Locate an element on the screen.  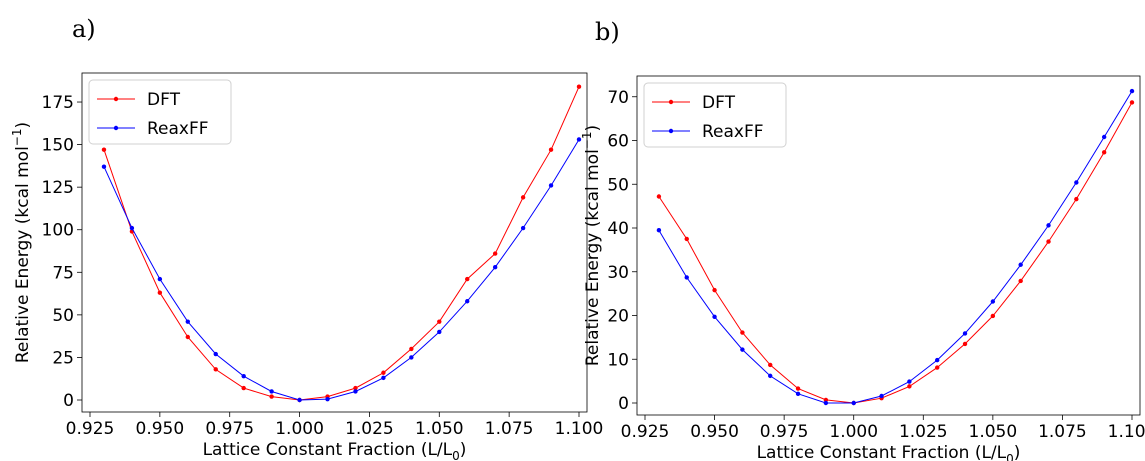
panel-label-a: a) is located at coordinates (84, 29).